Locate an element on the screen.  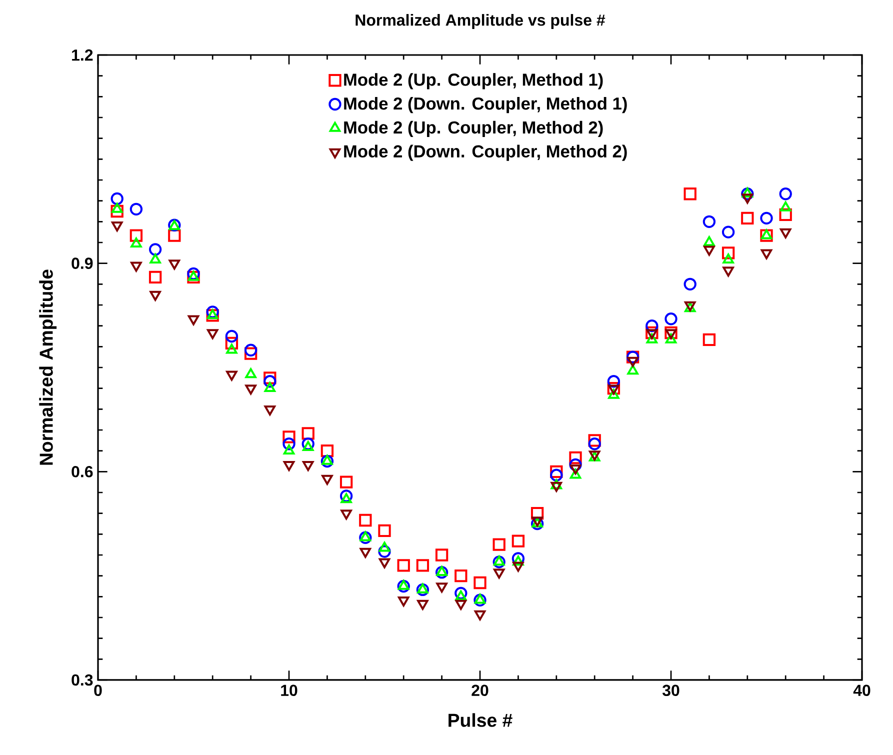
x-tick-label: 0 is located at coordinates (98, 690).